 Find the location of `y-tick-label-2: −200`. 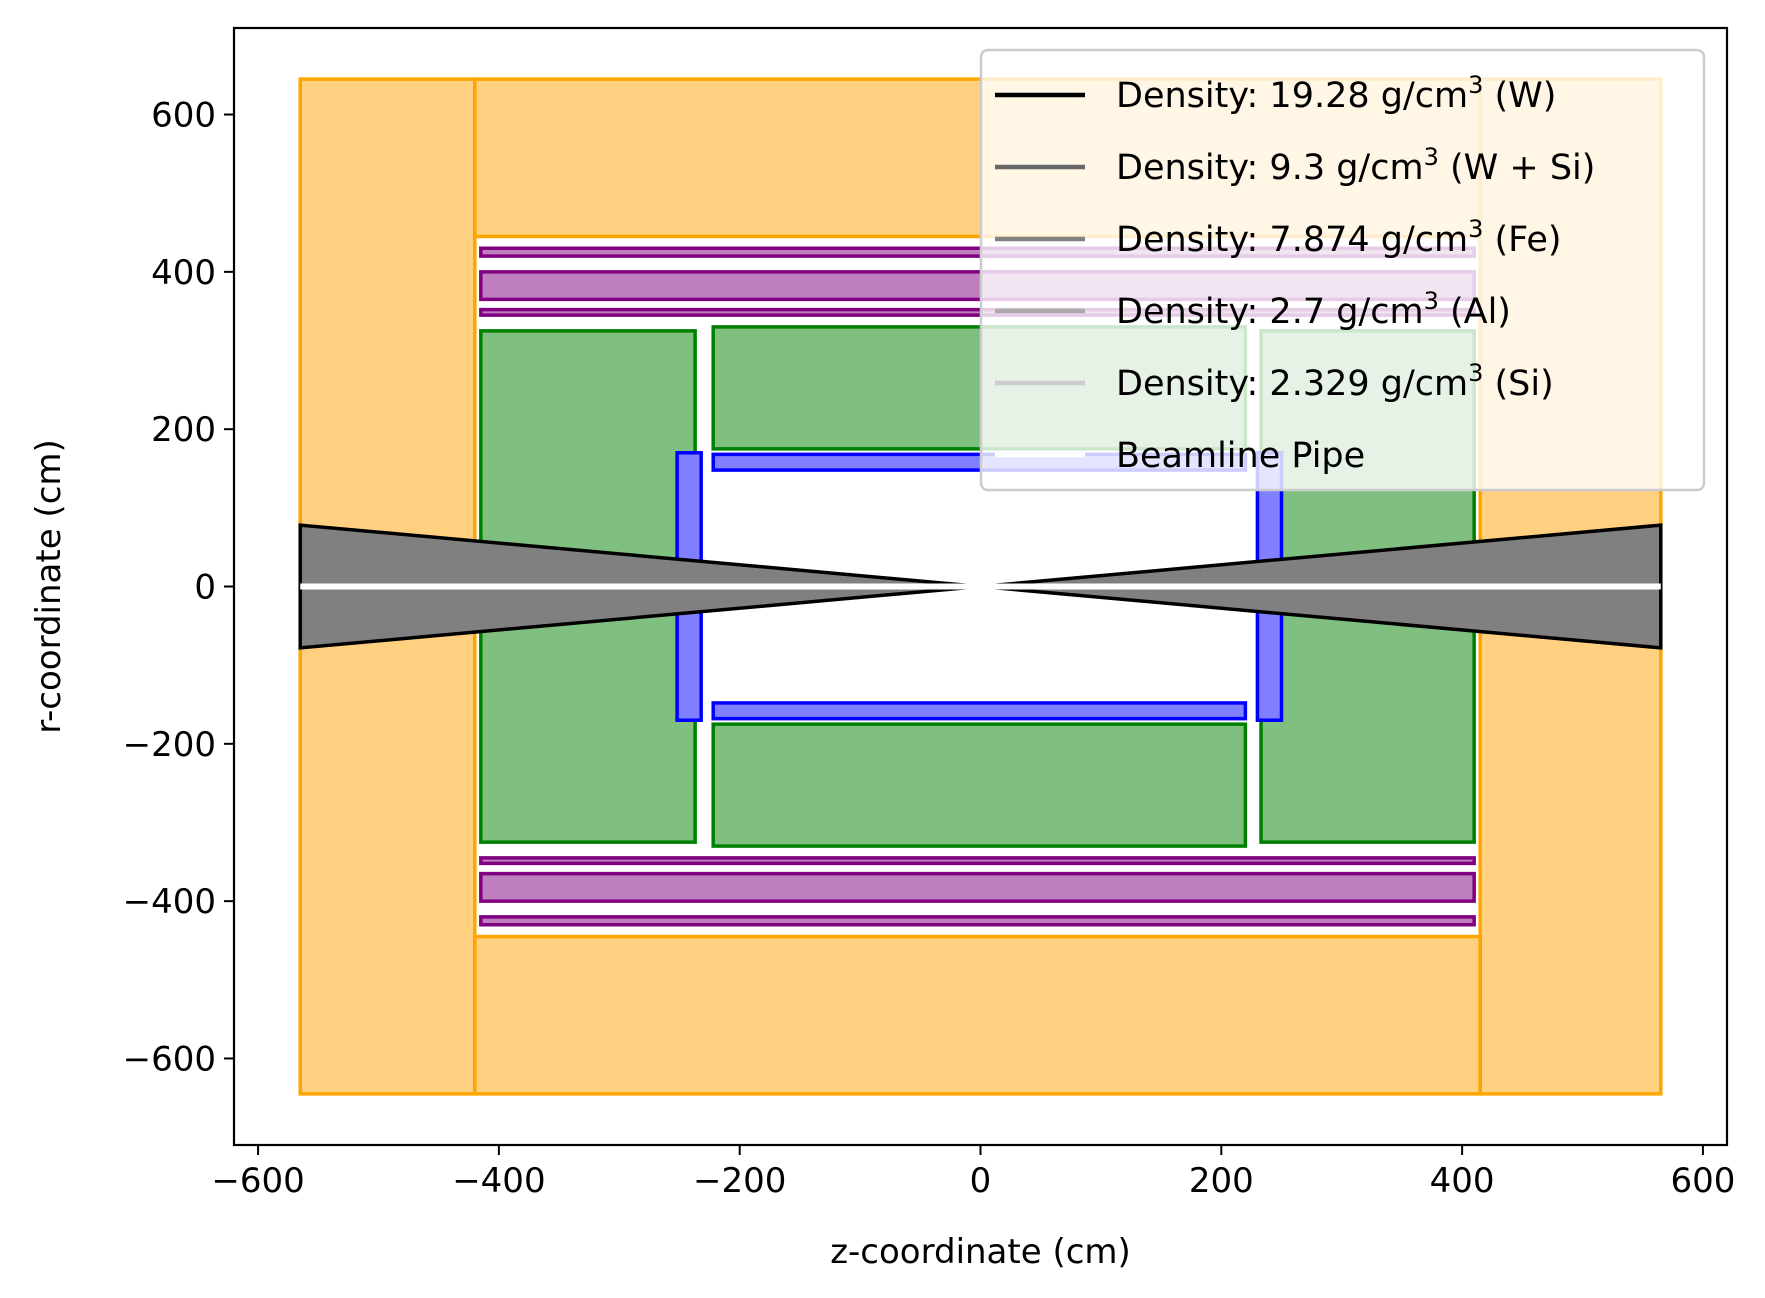

y-tick-label-2: −200 is located at coordinates (169, 745).